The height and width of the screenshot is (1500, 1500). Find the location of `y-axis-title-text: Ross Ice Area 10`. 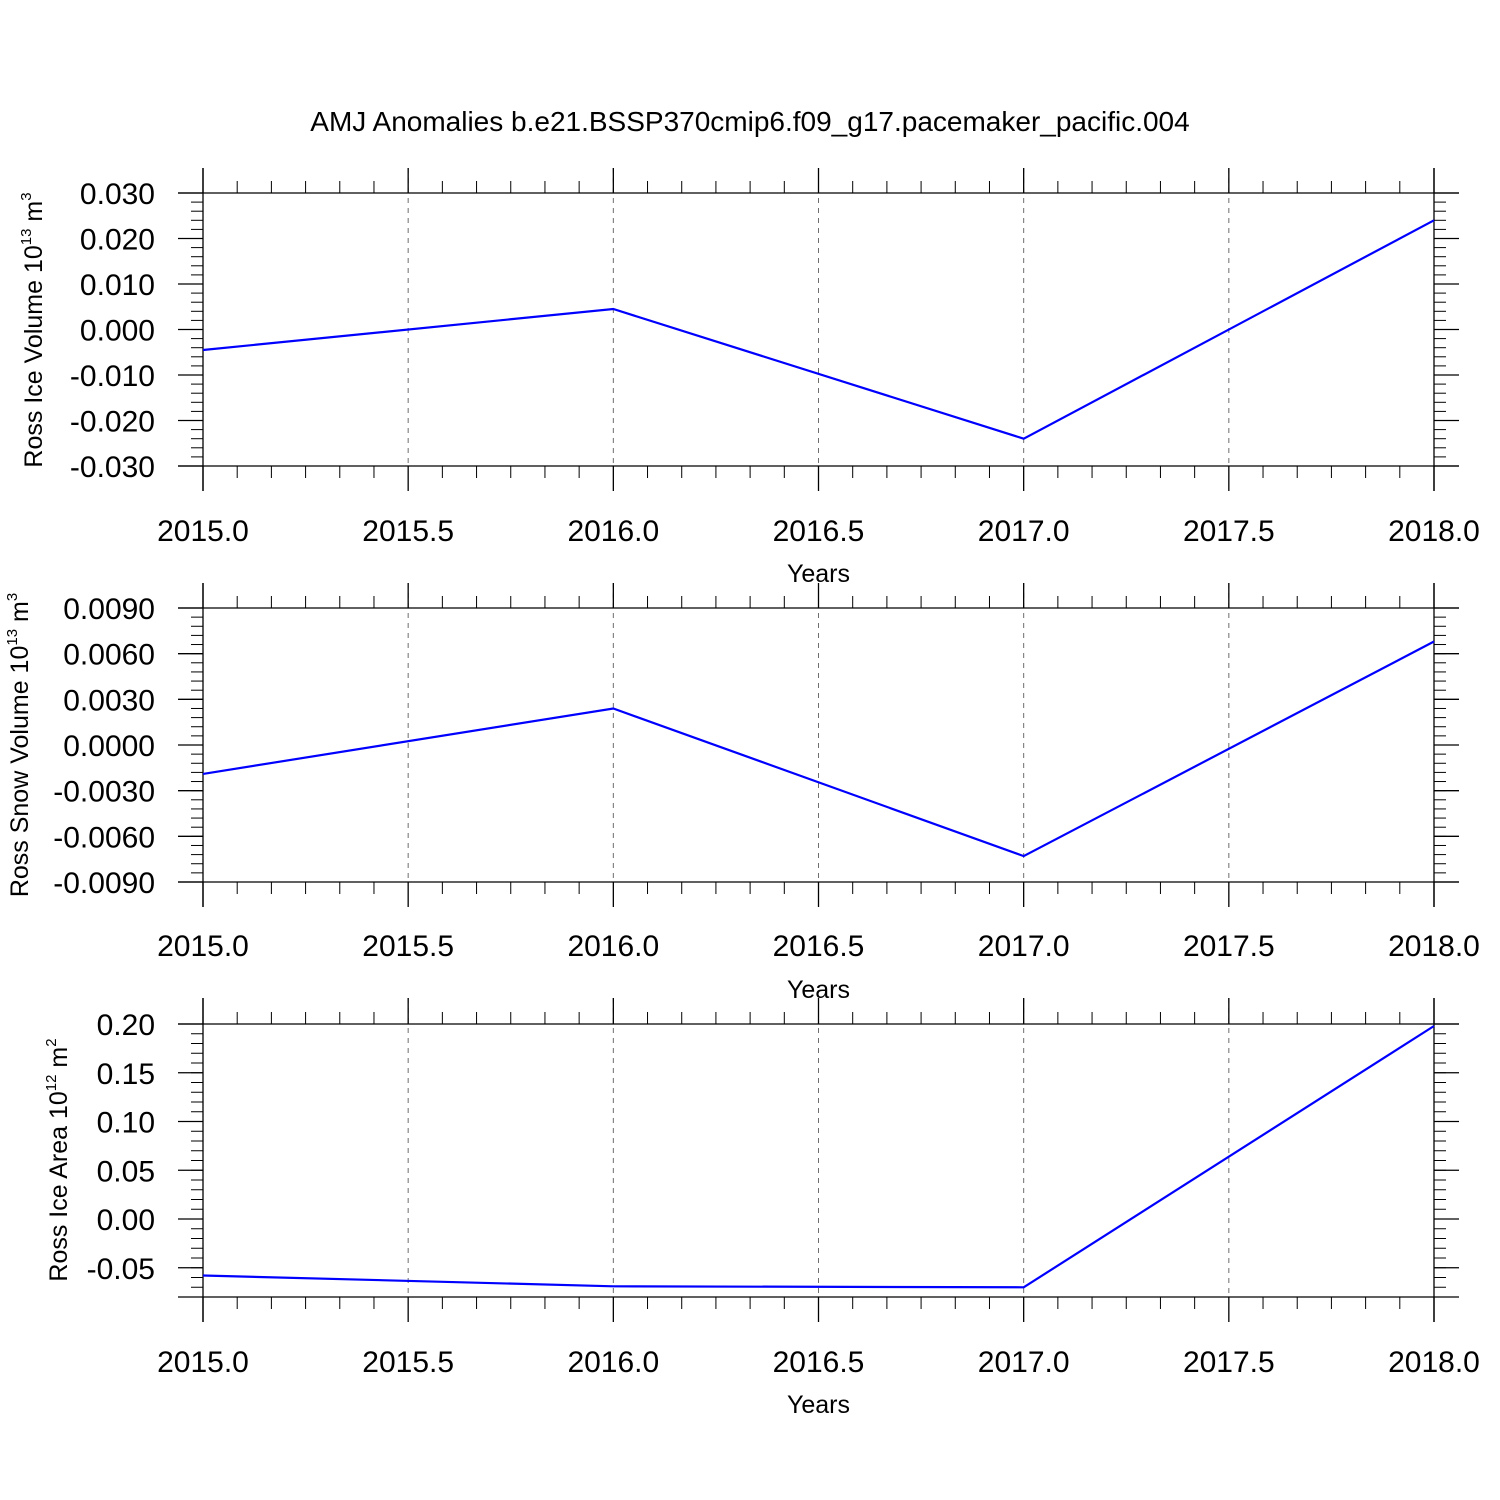

y-axis-title-text: Ross Ice Area 10 is located at coordinates (59, 1186).